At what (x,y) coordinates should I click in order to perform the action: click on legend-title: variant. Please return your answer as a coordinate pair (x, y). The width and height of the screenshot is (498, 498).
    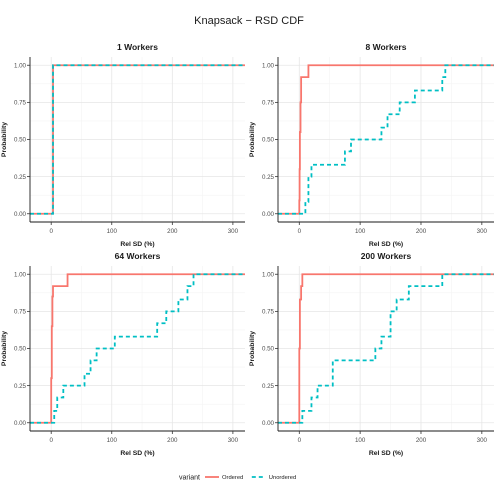
    Looking at the image, I should click on (189, 478).